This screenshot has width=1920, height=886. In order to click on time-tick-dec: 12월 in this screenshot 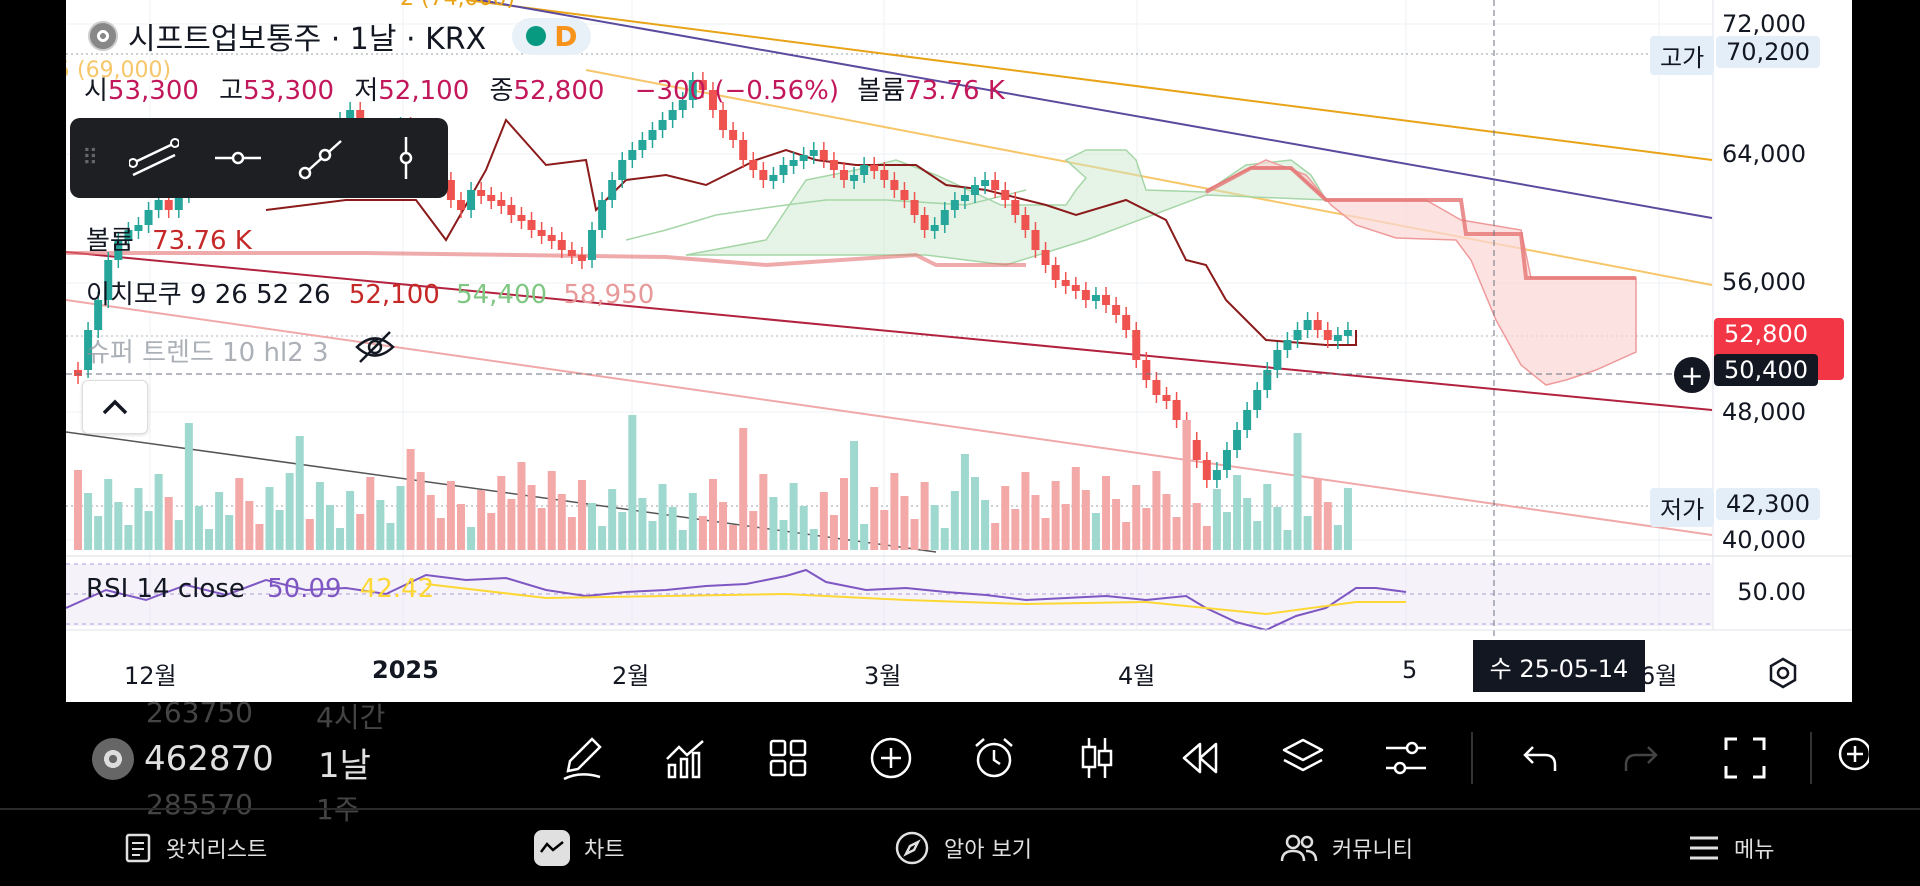, I will do `click(150, 676)`.